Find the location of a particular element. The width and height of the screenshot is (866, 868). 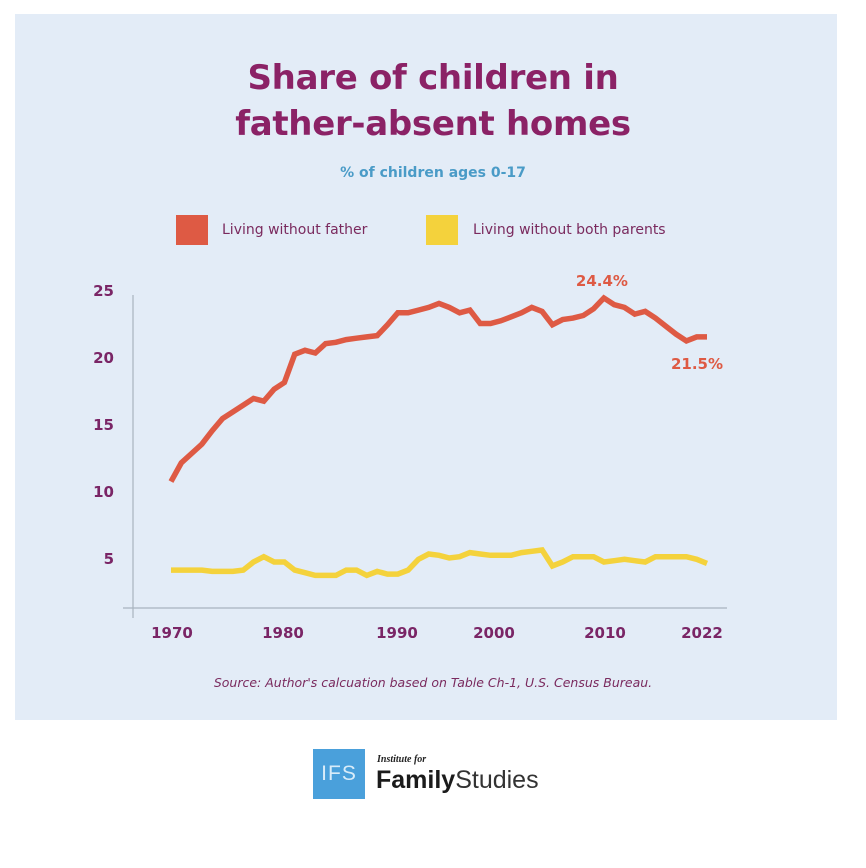

data-label-annotation: 24.4% is located at coordinates (602, 281).